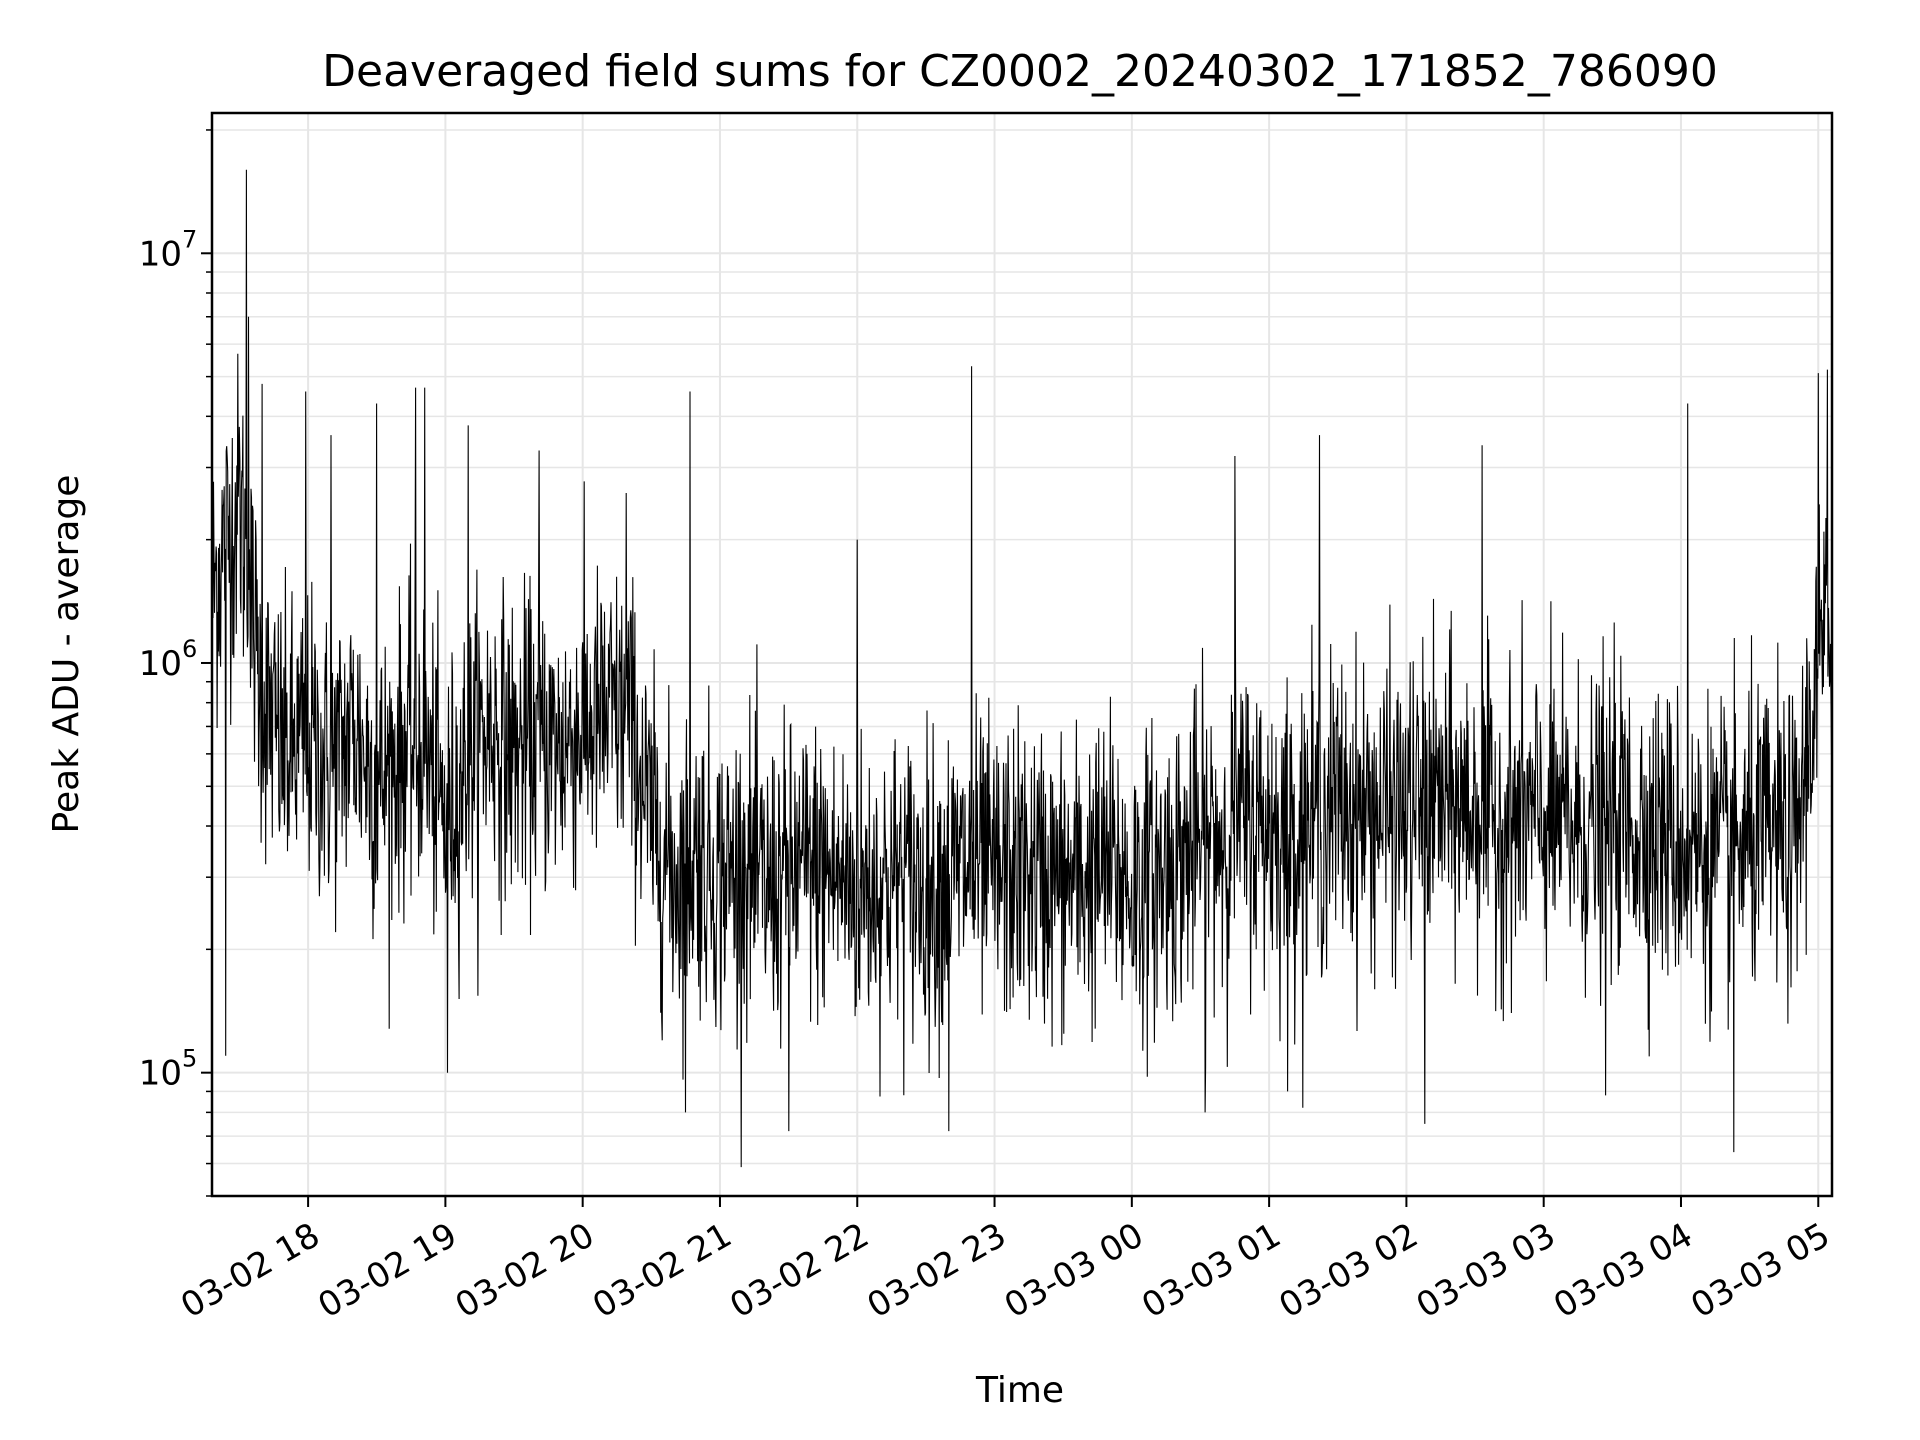 This screenshot has height=1440, width=1920. What do you see at coordinates (1019, 1390) in the screenshot?
I see `x-axis-label: Time` at bounding box center [1019, 1390].